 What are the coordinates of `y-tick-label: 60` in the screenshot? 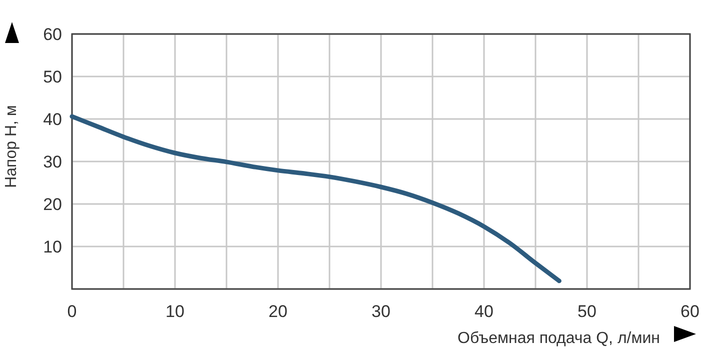 It's located at (52, 34).